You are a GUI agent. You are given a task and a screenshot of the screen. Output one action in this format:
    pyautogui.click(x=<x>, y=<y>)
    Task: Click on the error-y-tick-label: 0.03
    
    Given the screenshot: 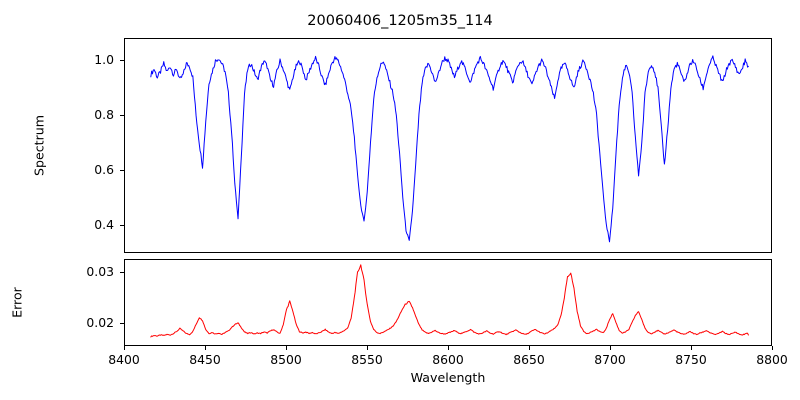 What is the action you would take?
    pyautogui.click(x=100, y=271)
    